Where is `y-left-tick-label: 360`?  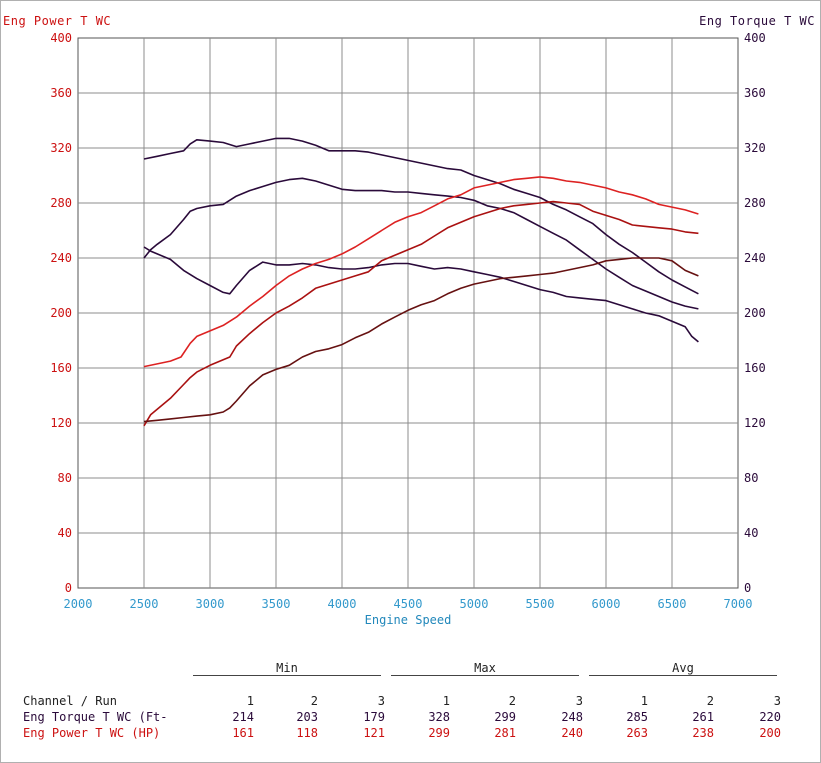 y-left-tick-label: 360 is located at coordinates (61, 93).